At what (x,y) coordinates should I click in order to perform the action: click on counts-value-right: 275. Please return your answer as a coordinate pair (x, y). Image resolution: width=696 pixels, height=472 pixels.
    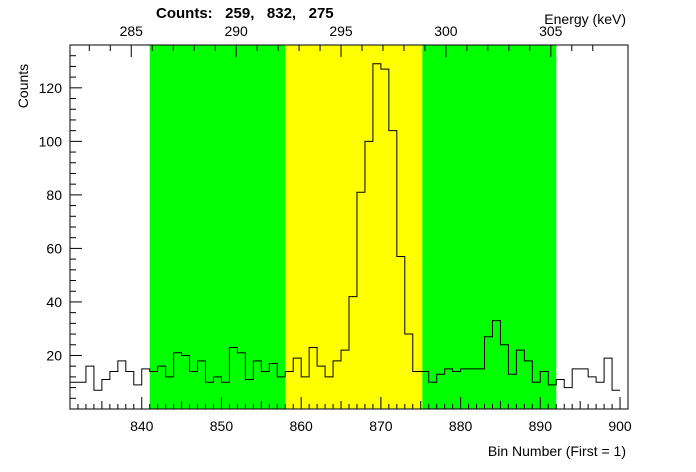
    Looking at the image, I should click on (321, 13).